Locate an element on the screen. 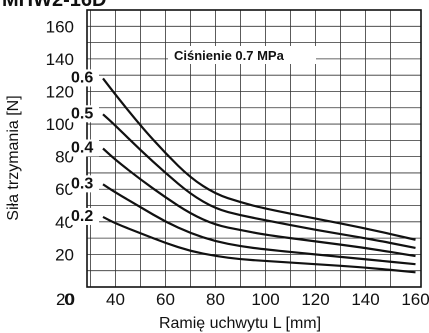 This screenshot has width=429, height=333. annotation-background is located at coordinates (242, 55).